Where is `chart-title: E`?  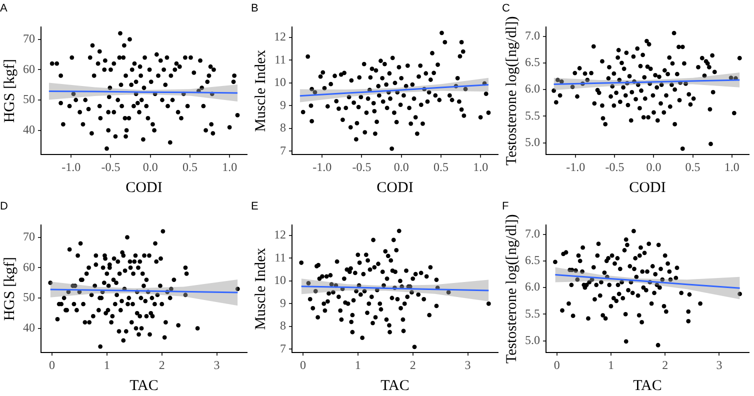 chart-title: E is located at coordinates (254, 206).